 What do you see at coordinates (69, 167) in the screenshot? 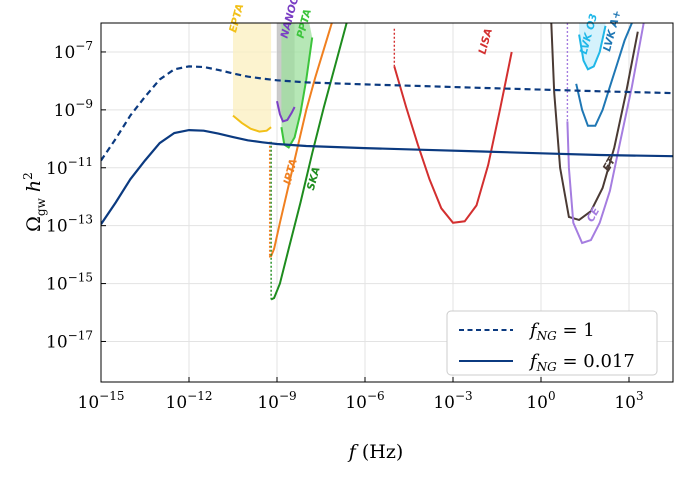
I see `y-tick-label: 10⁻¹¹` at bounding box center [69, 167].